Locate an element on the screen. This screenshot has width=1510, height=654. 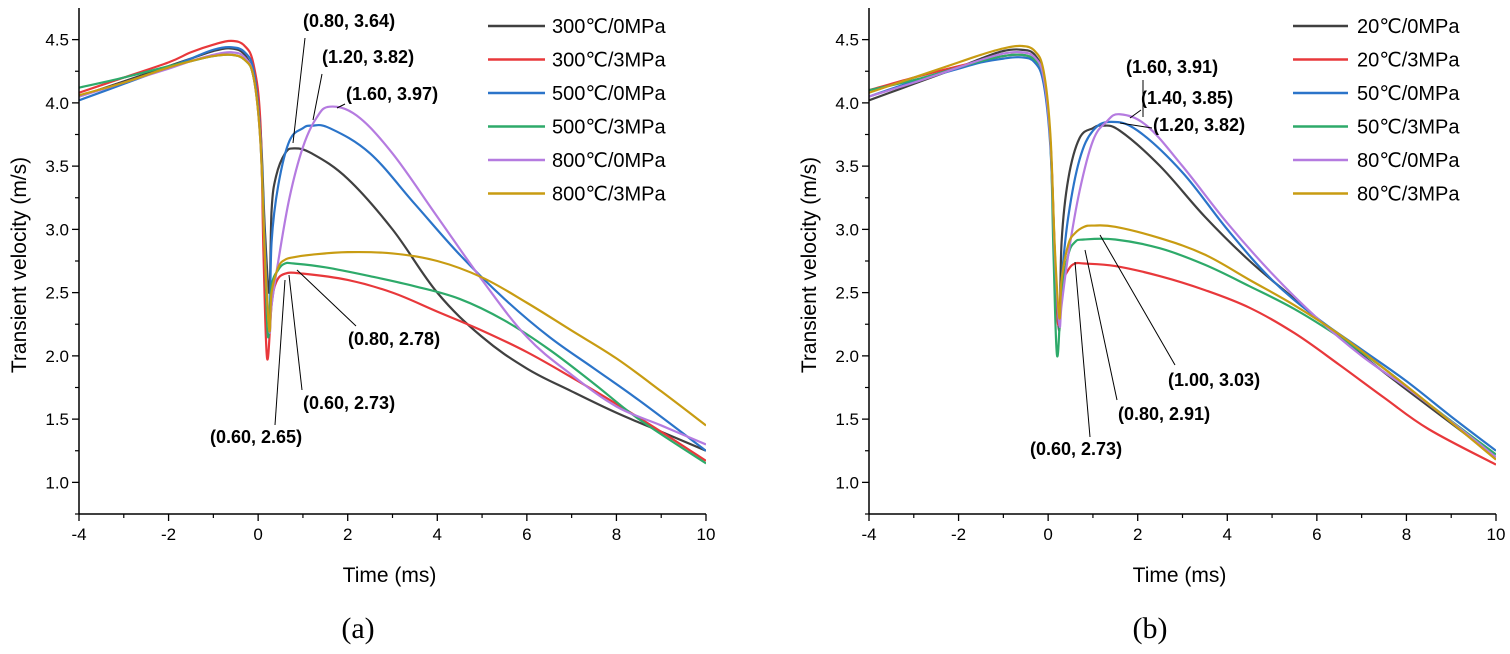
legend-entry-label: 20℃/0MPa is located at coordinates (1408, 27).